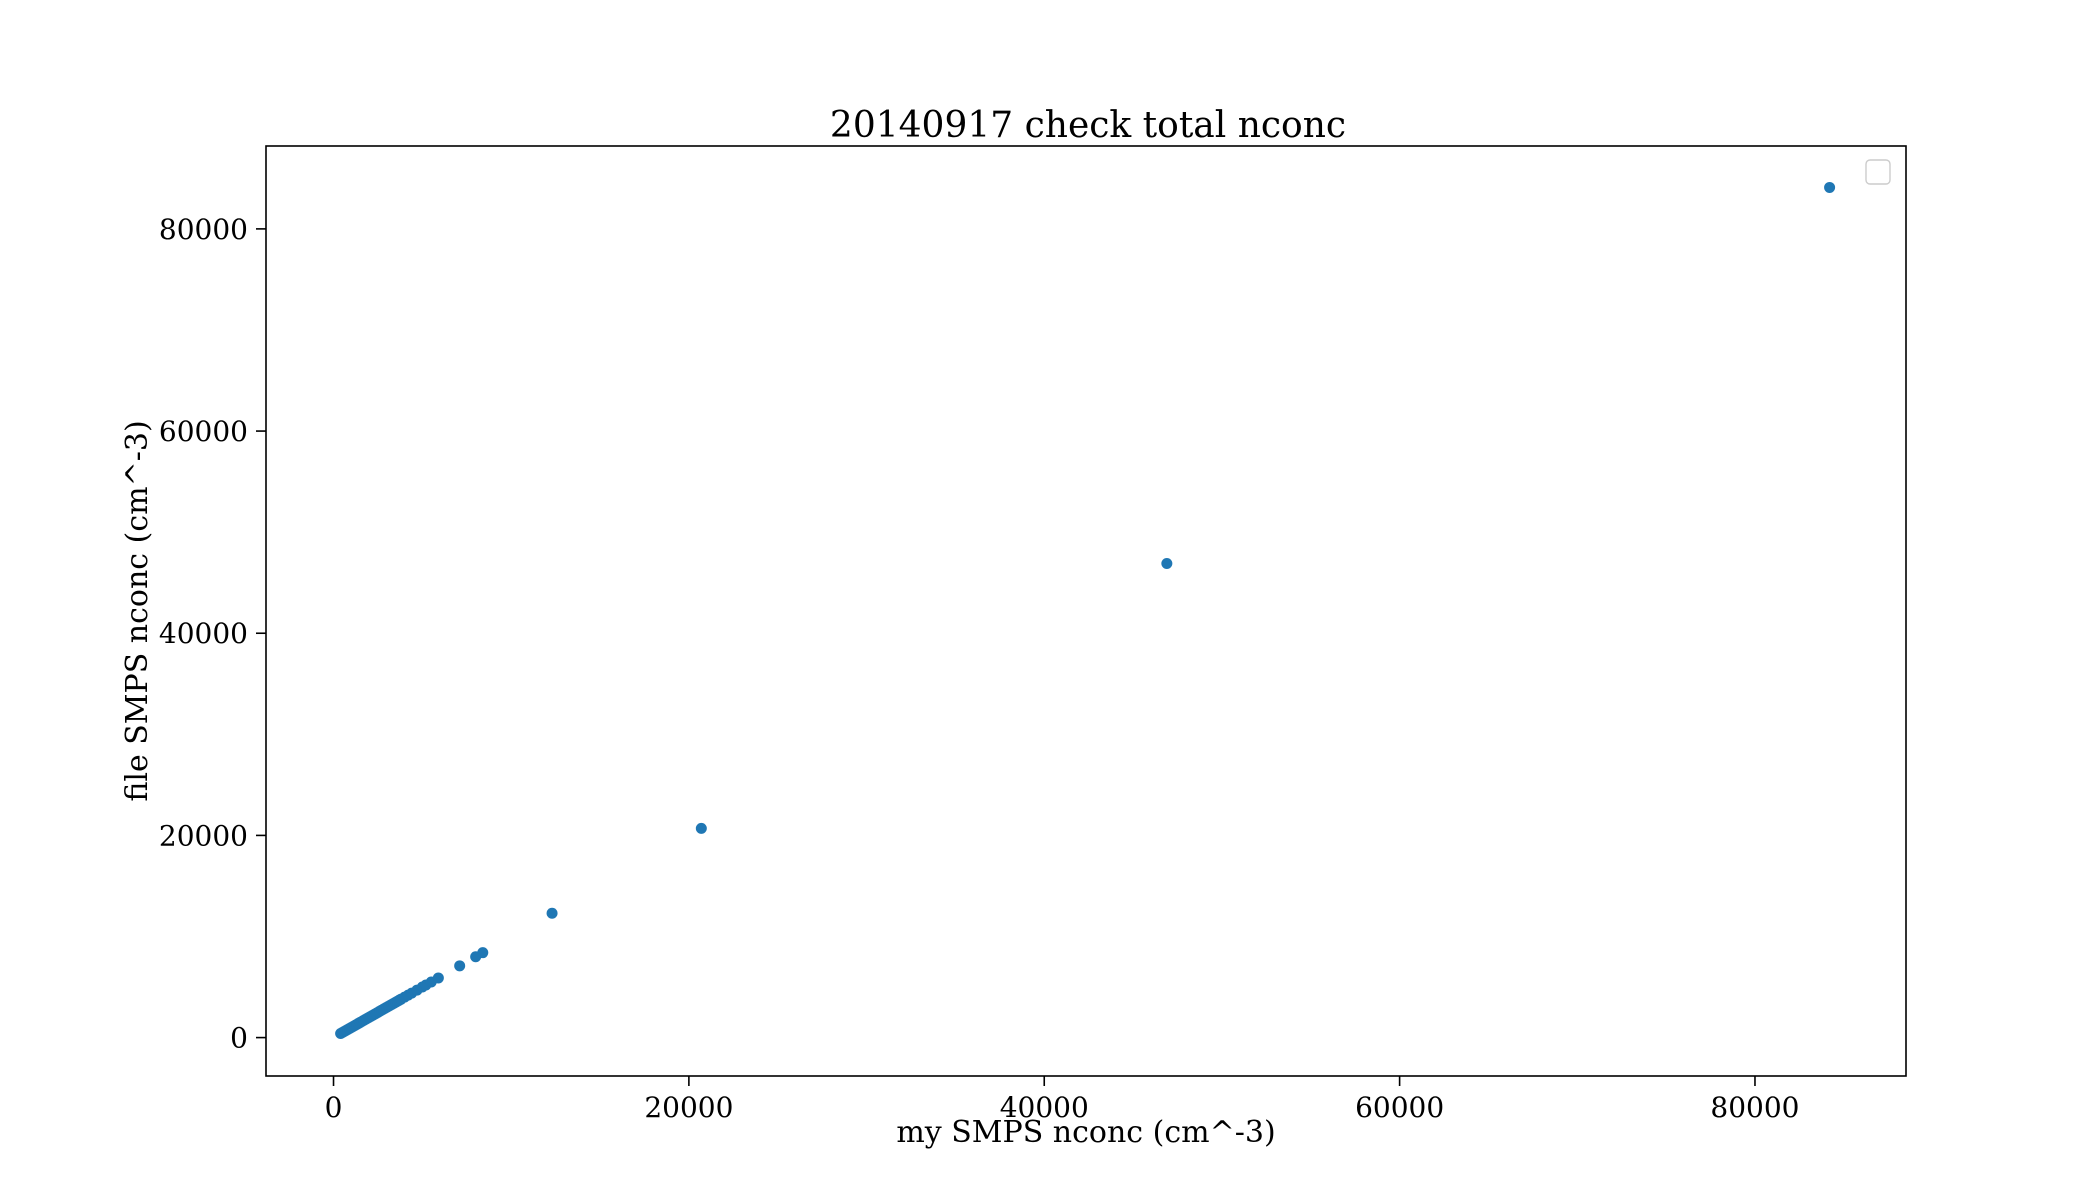  I want to click on legend-box, so click(1878, 172).